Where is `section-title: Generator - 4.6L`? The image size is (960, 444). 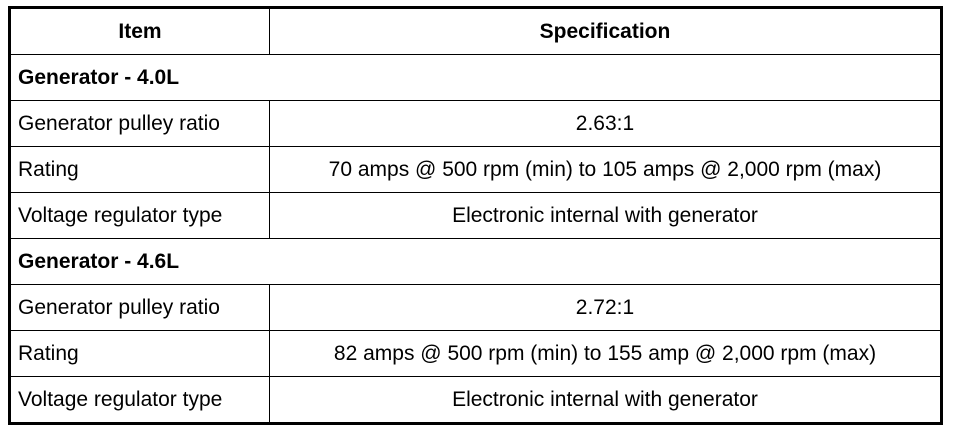
section-title: Generator - 4.6L is located at coordinates (475, 261).